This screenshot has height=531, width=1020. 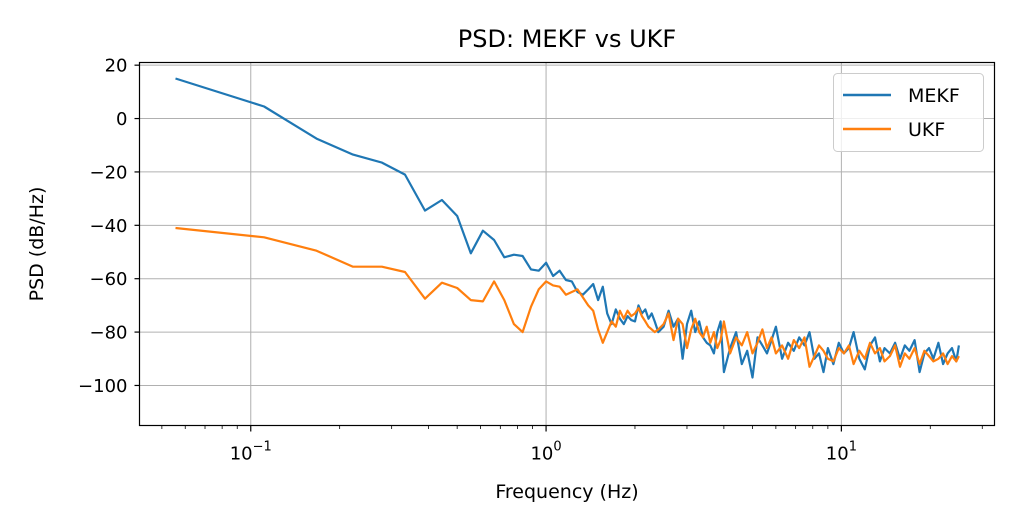 I want to click on legend-box, so click(x=908, y=112).